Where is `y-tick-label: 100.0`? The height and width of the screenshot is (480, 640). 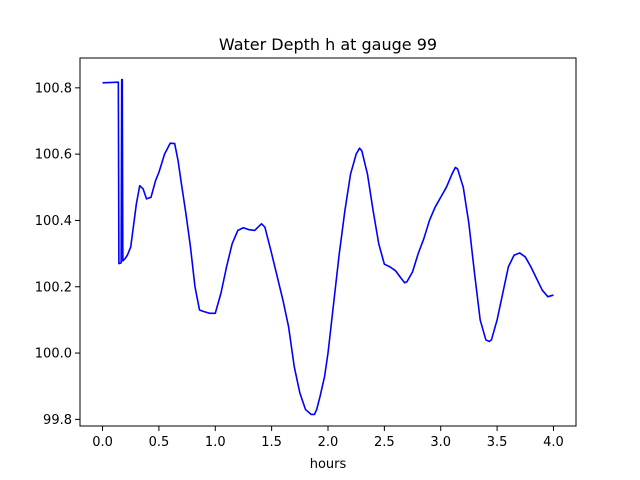
y-tick-label: 100.0 is located at coordinates (53, 354).